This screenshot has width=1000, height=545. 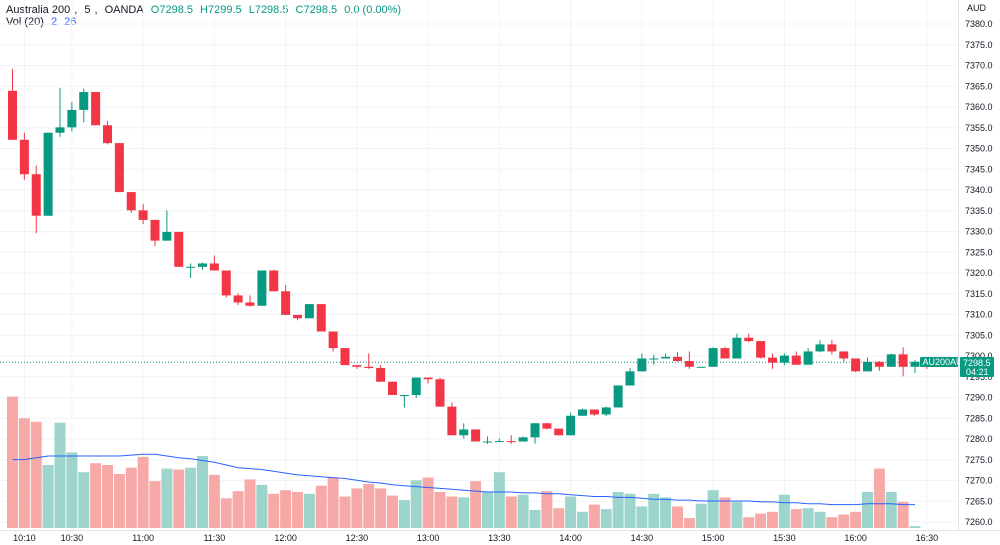 What do you see at coordinates (25, 22) in the screenshot?
I see `volume-indicator-label: Vol (20)` at bounding box center [25, 22].